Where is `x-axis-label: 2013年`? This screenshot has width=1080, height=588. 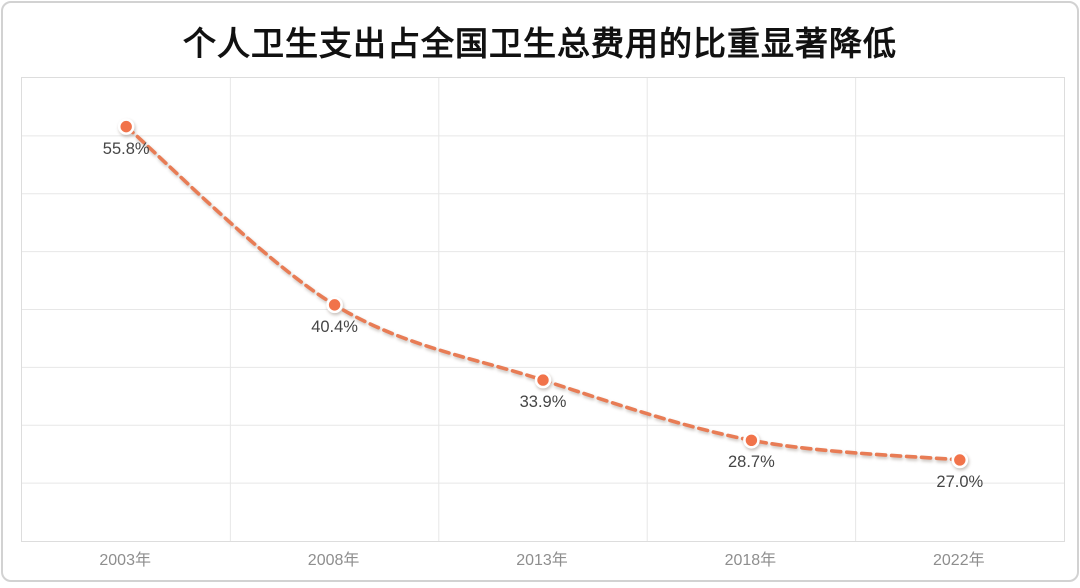
x-axis-label: 2013年 is located at coordinates (542, 560).